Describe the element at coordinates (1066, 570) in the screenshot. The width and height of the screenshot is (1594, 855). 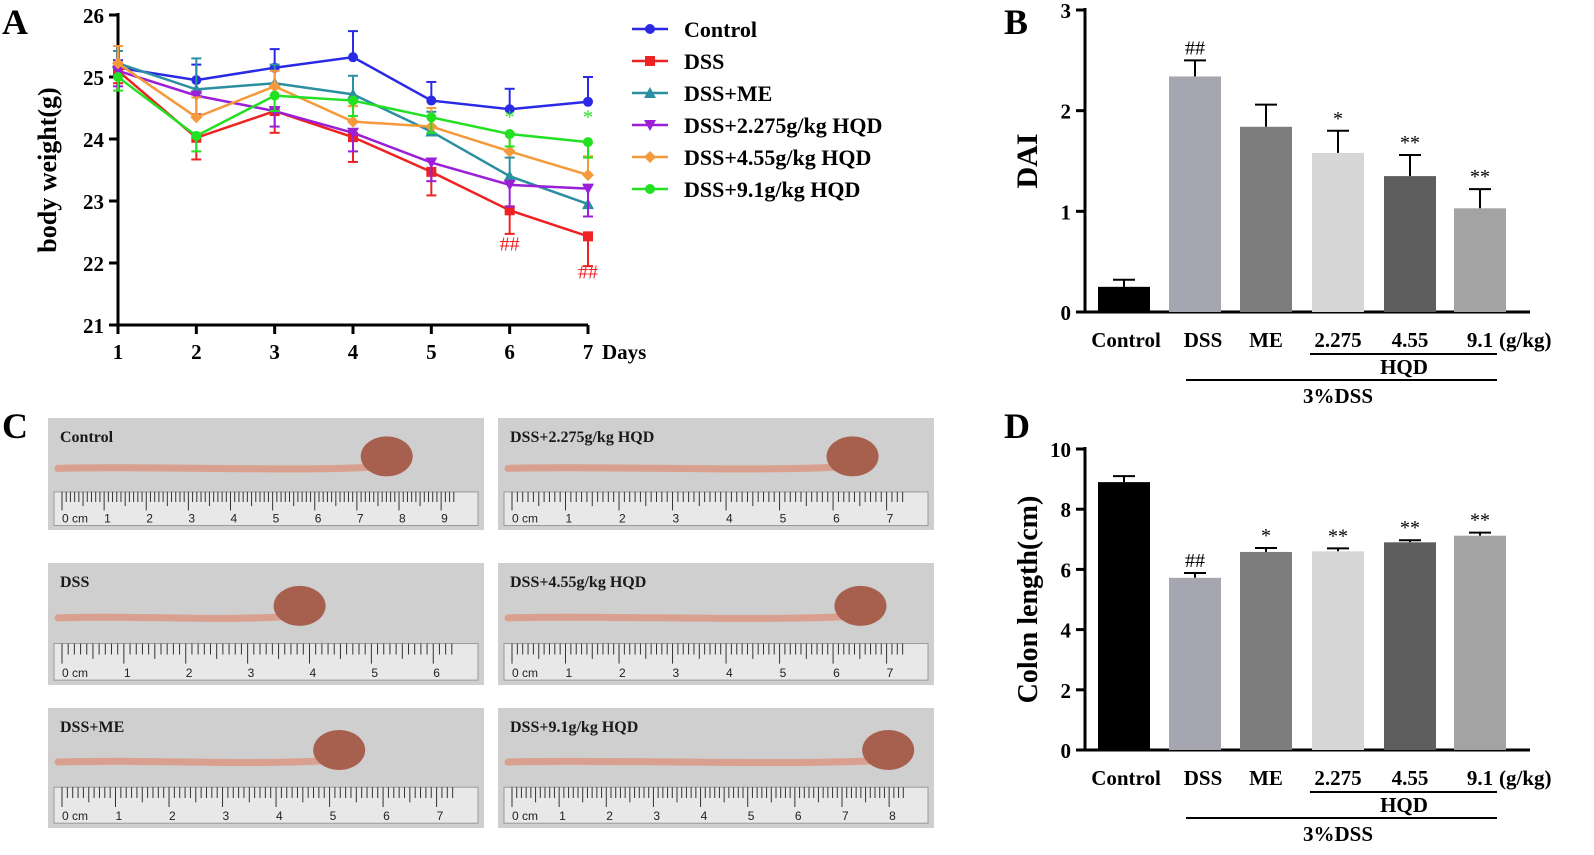
I see `y-tick-label: 6` at that location.